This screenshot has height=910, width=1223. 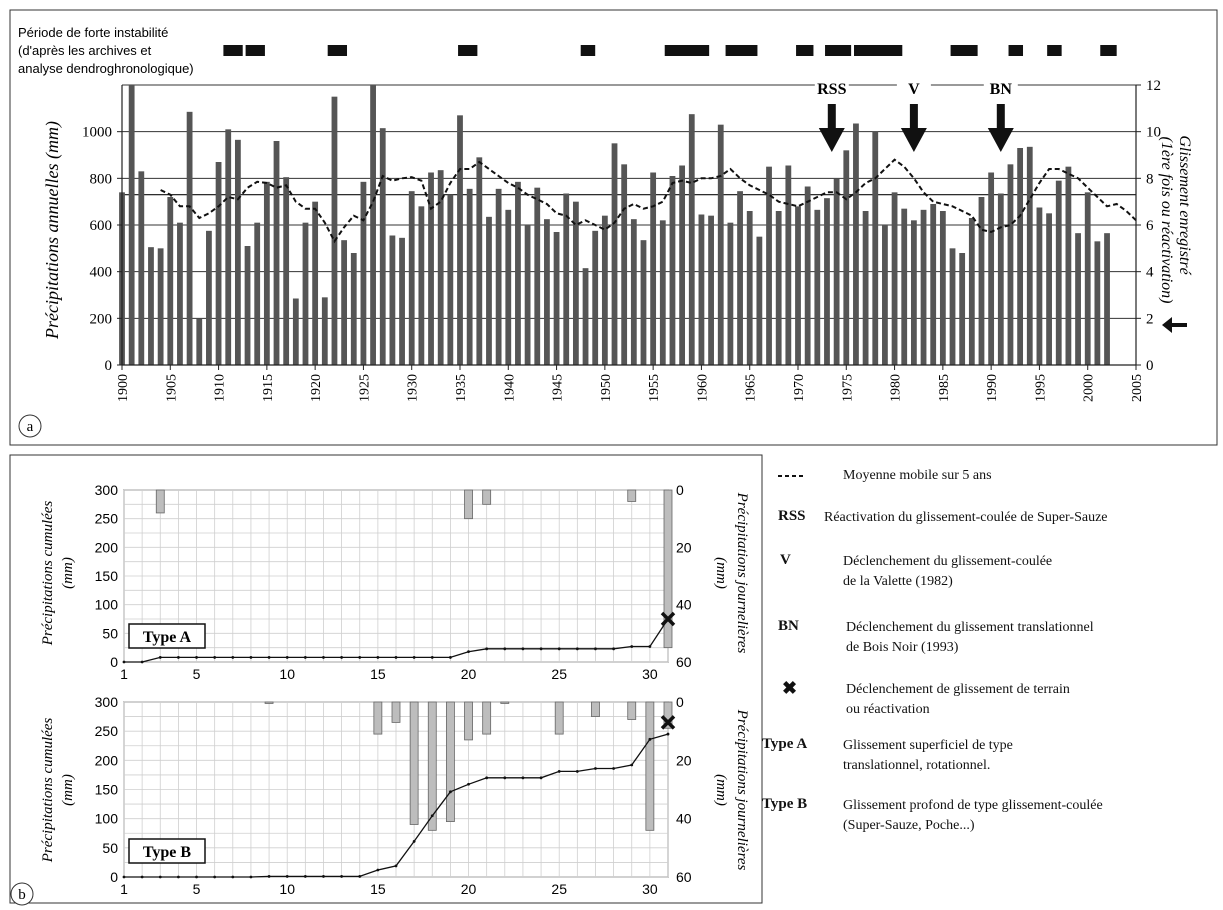 What do you see at coordinates (1150, 179) in the screenshot?
I see `annual-y2-tick-label: 8` at bounding box center [1150, 179].